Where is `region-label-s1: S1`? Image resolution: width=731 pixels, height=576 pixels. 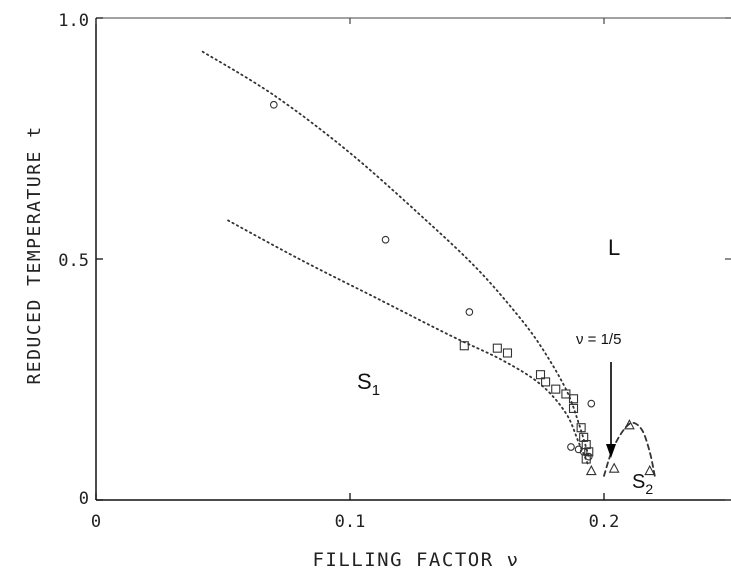
region-label-s1: S1 is located at coordinates (368, 384).